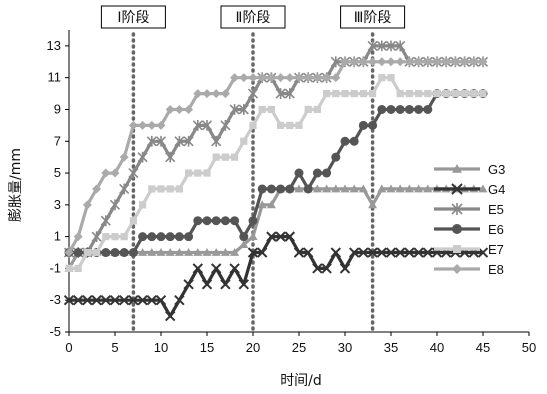 This screenshot has width=547, height=394. Describe the element at coordinates (496, 269) in the screenshot. I see `legend-label: E8` at that location.